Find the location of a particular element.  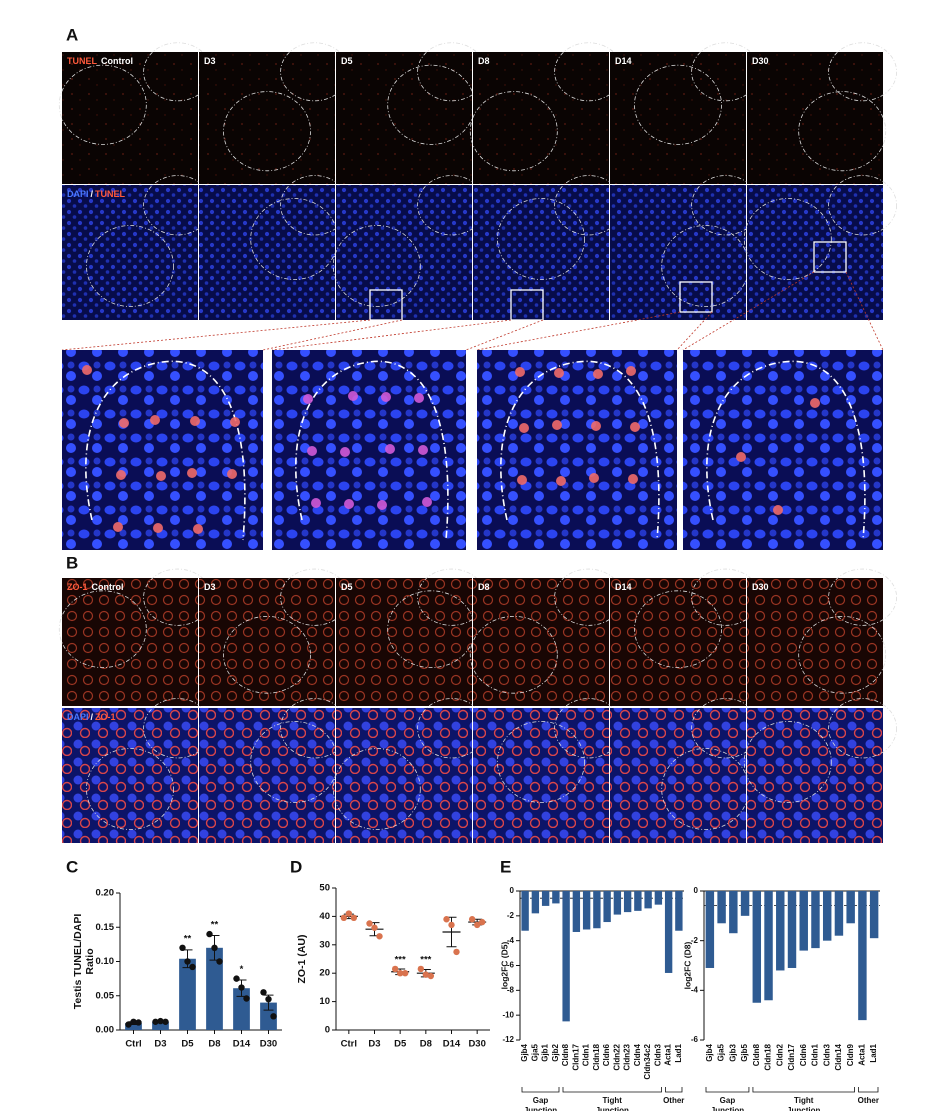

x-tick-label: Cldn22 is located at coordinates (616, 1056).